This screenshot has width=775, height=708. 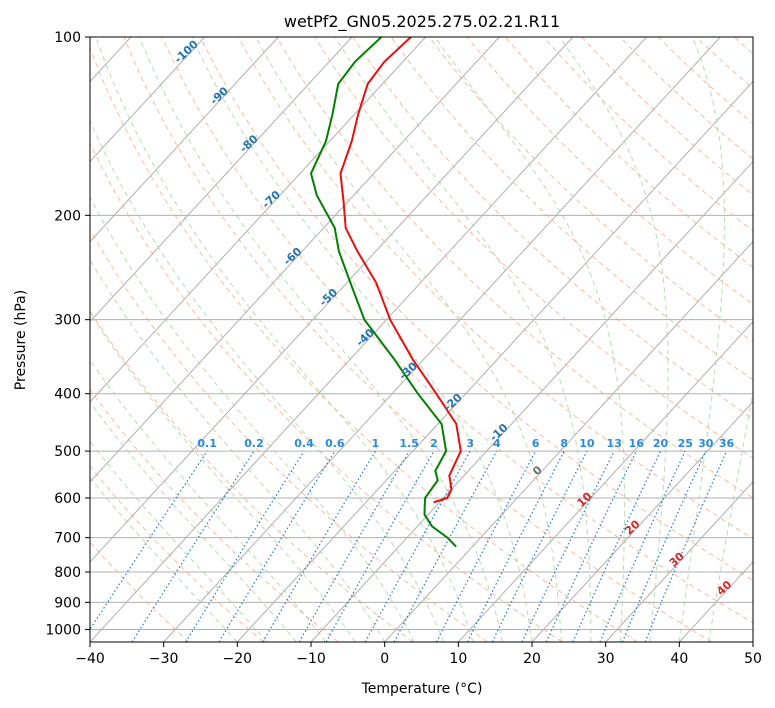 What do you see at coordinates (67, 38) in the screenshot?
I see `y-tick-label: 100` at bounding box center [67, 38].